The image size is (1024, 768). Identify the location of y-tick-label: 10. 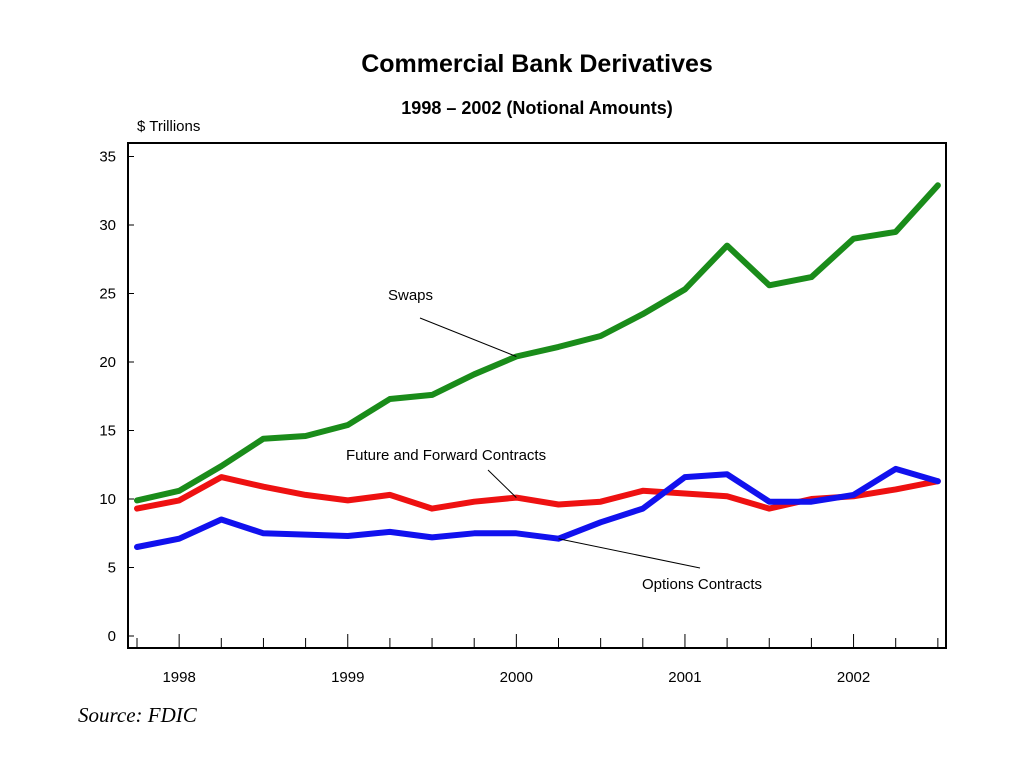
(107, 499).